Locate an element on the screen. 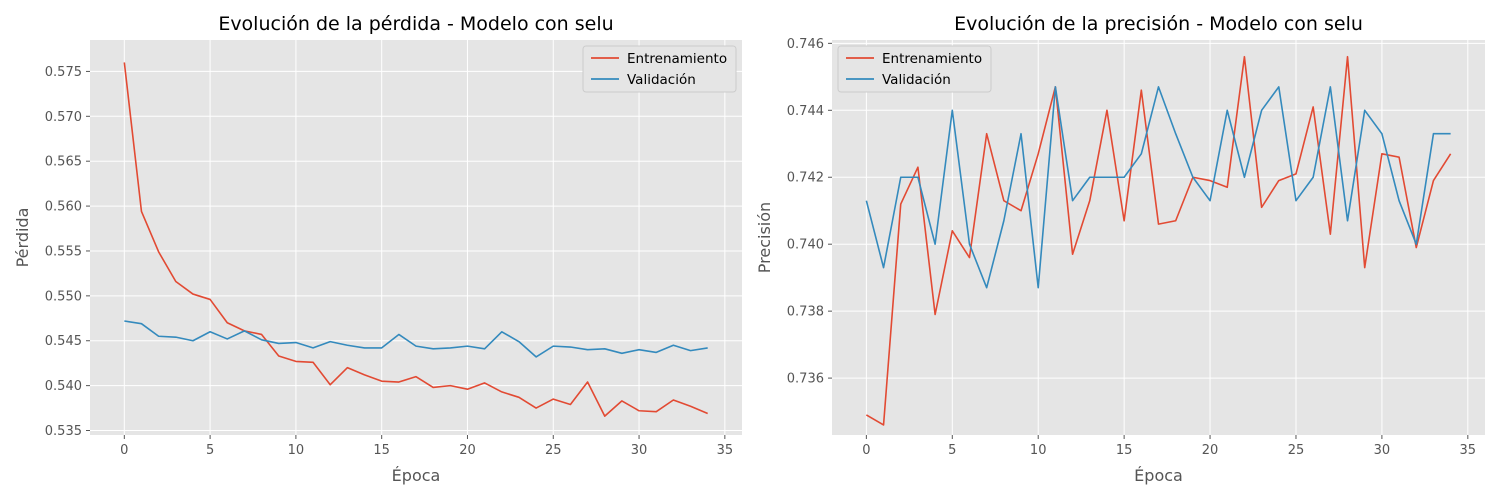 This screenshot has height=500, width=1500. loss-y-tick-label: 0.565 is located at coordinates (63, 162).